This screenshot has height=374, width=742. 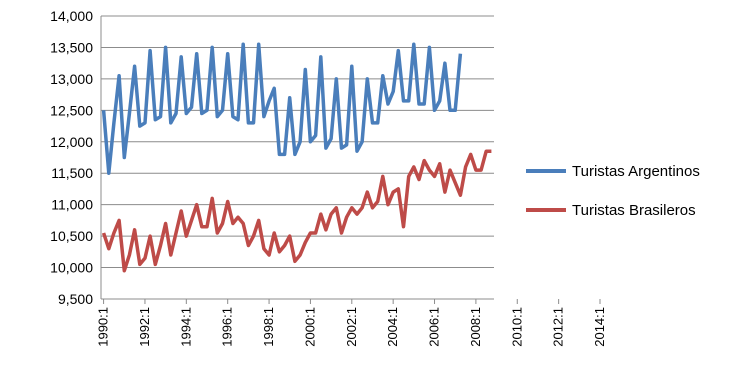 What do you see at coordinates (185, 327) in the screenshot?
I see `x-tick-label: 1994:1` at bounding box center [185, 327].